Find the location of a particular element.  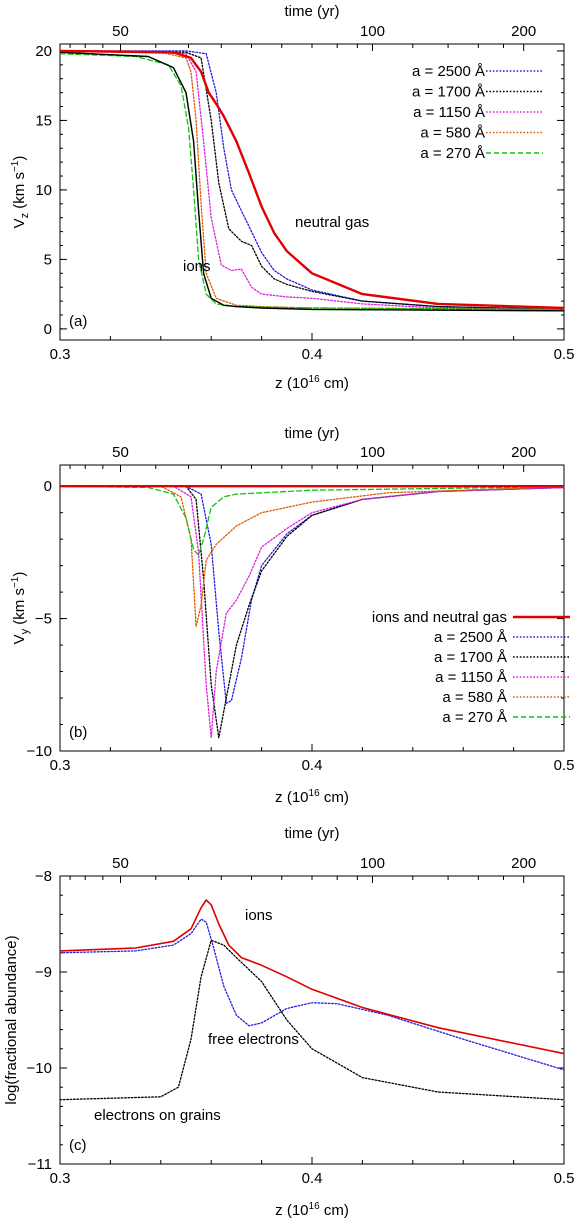

y-tick-label: 20 is located at coordinates (43, 51).